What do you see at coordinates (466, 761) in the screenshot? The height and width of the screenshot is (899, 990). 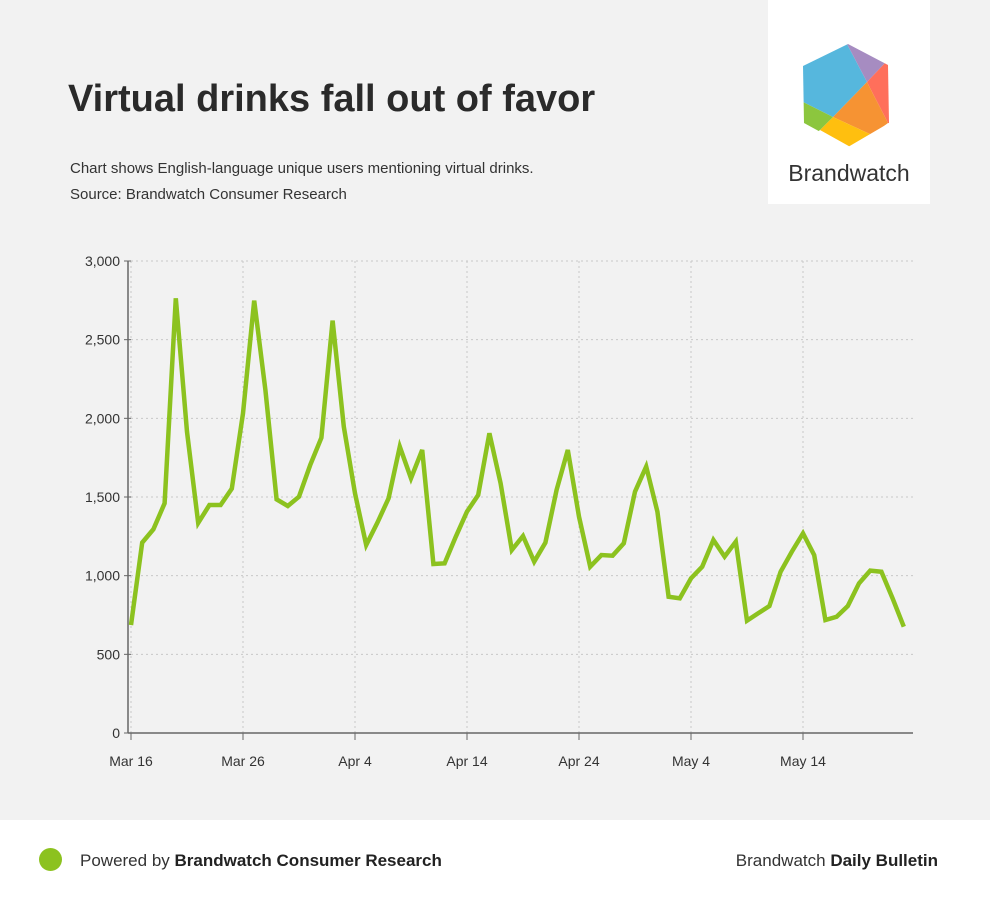 I see `x-tick-label: Apr 14` at bounding box center [466, 761].